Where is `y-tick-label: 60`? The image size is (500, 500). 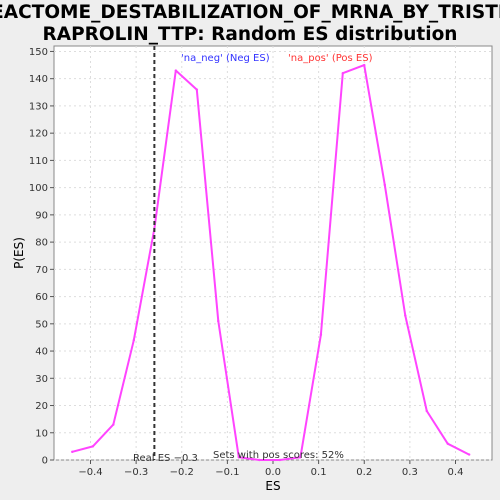 y-tick-label: 60 is located at coordinates (41, 297).